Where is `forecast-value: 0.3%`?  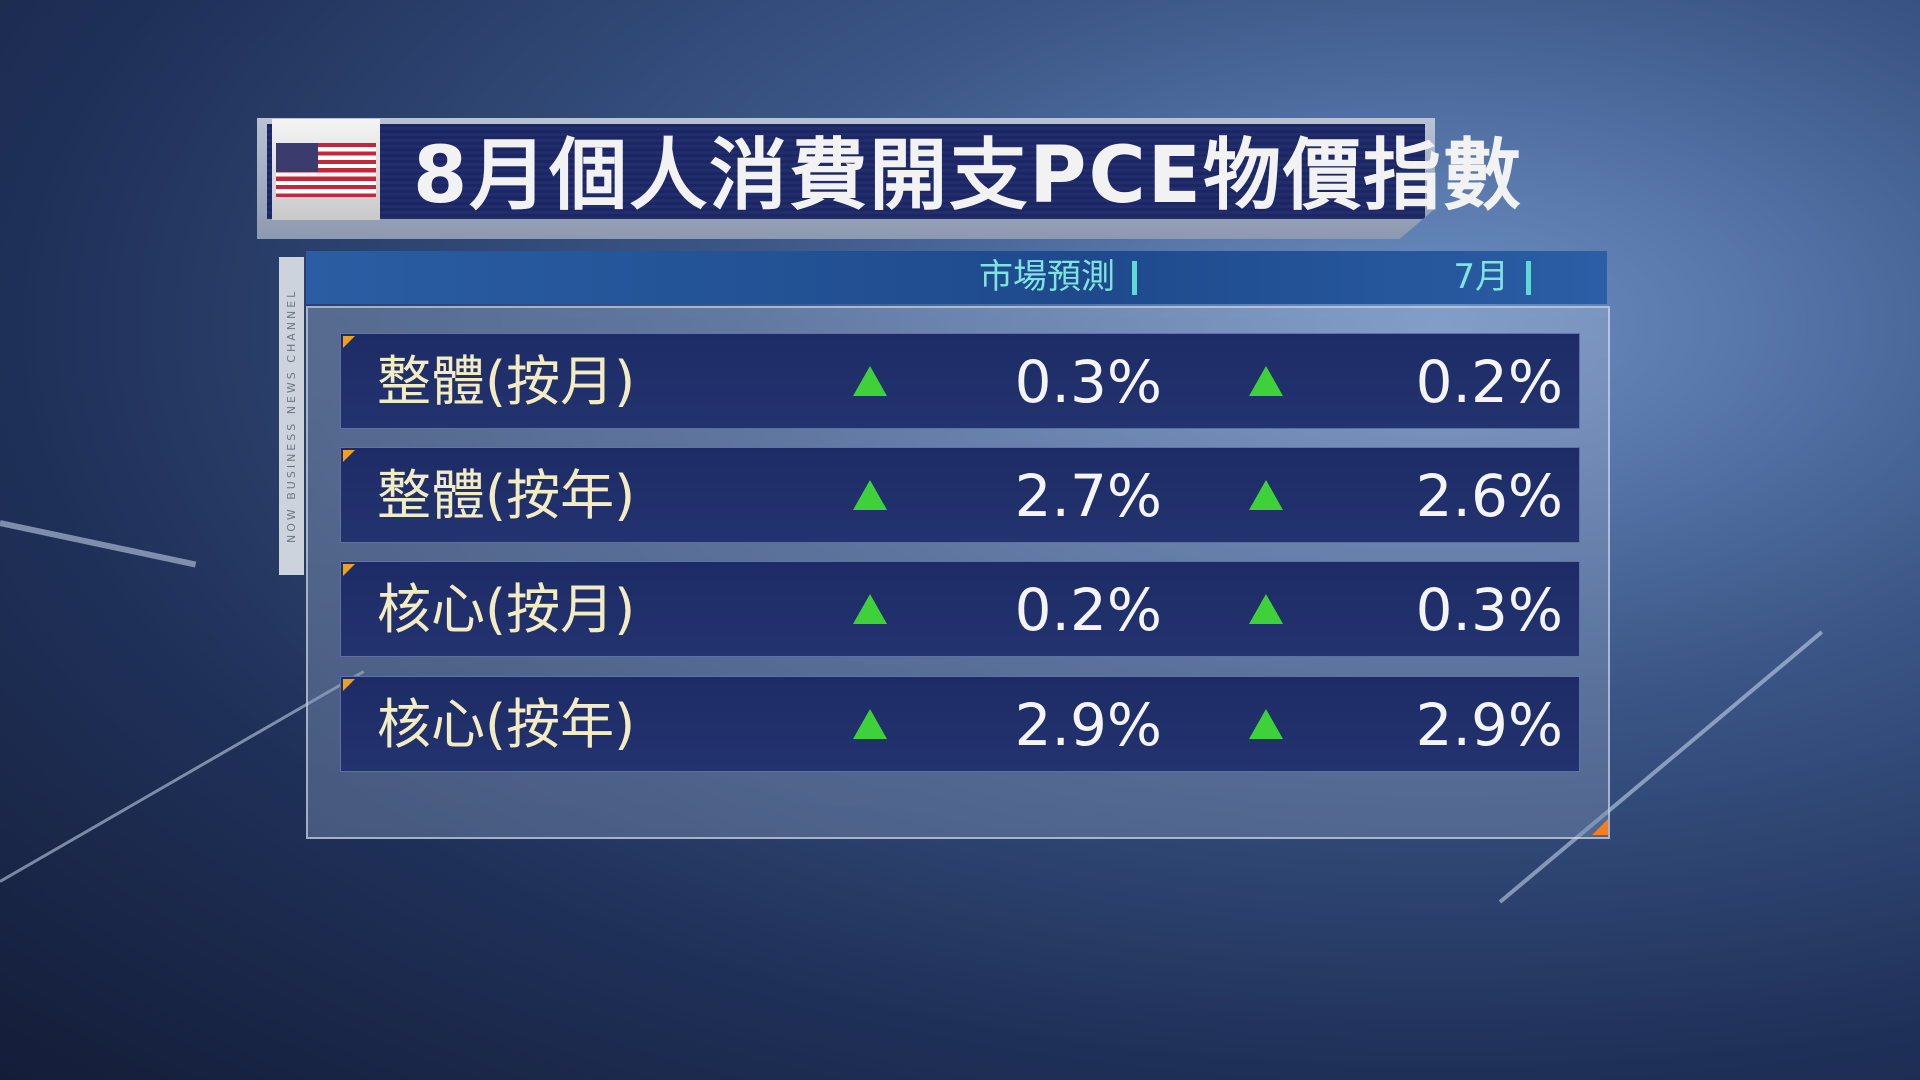
forecast-value: 0.3% is located at coordinates (1088, 382).